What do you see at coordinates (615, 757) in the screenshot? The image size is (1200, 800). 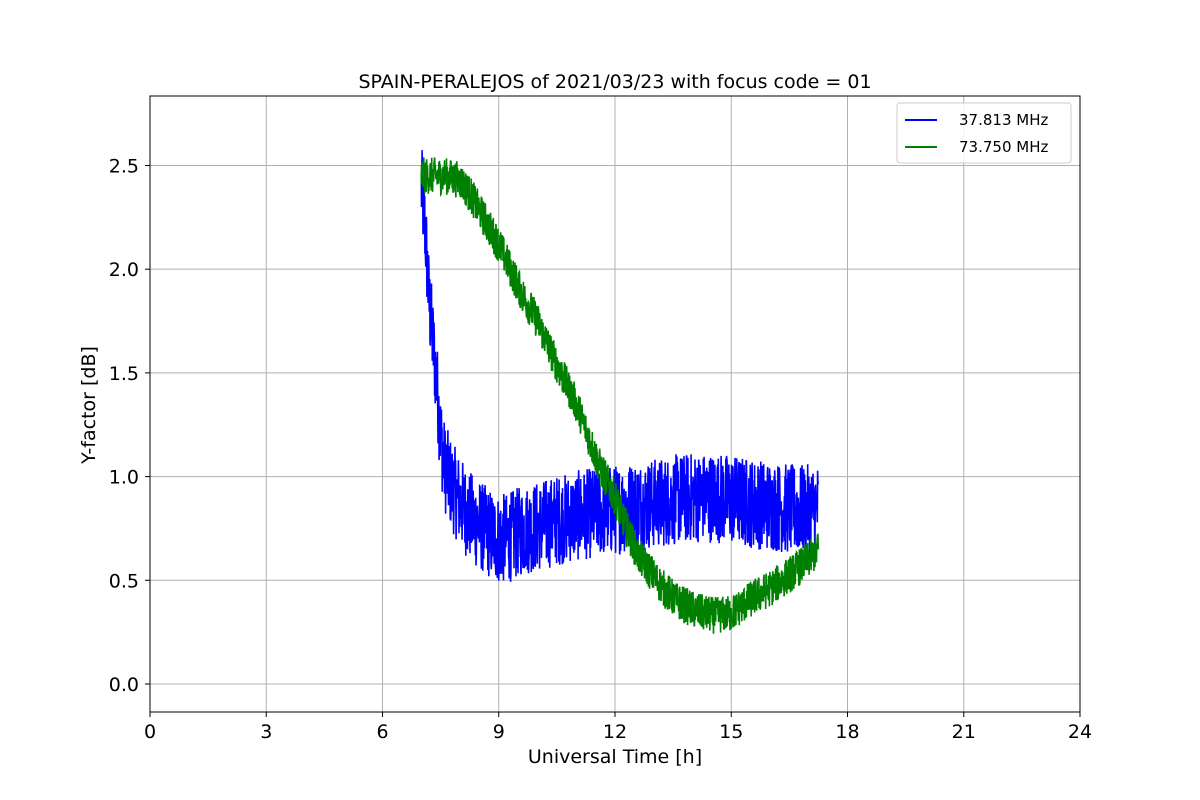 I see `x-axis-label: Universal Time [h]` at bounding box center [615, 757].